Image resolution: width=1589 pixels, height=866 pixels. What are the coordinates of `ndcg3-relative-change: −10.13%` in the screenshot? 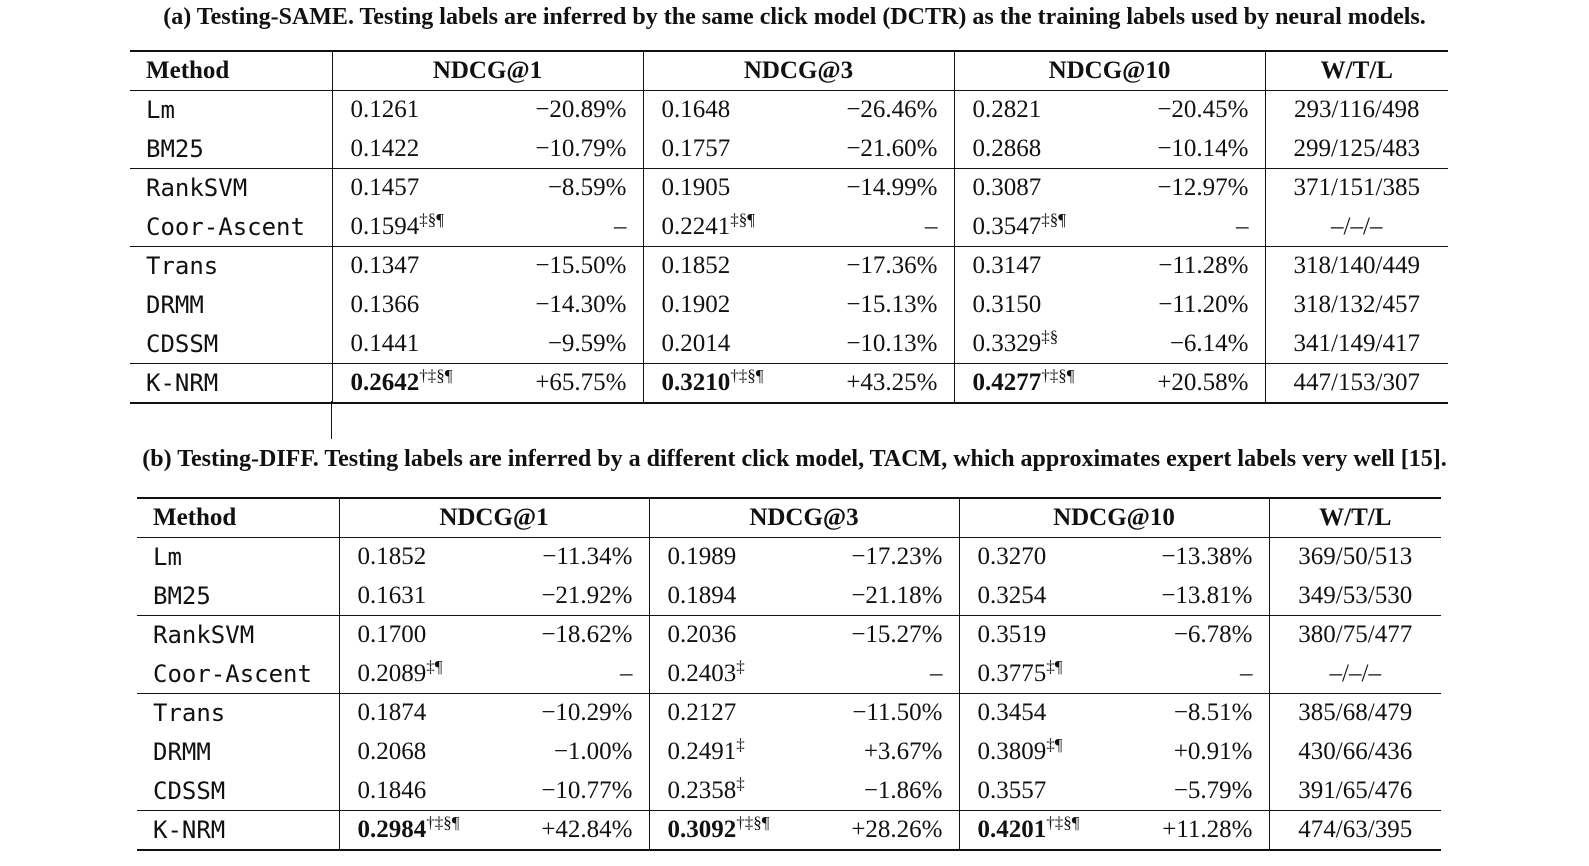 It's located at (875, 344).